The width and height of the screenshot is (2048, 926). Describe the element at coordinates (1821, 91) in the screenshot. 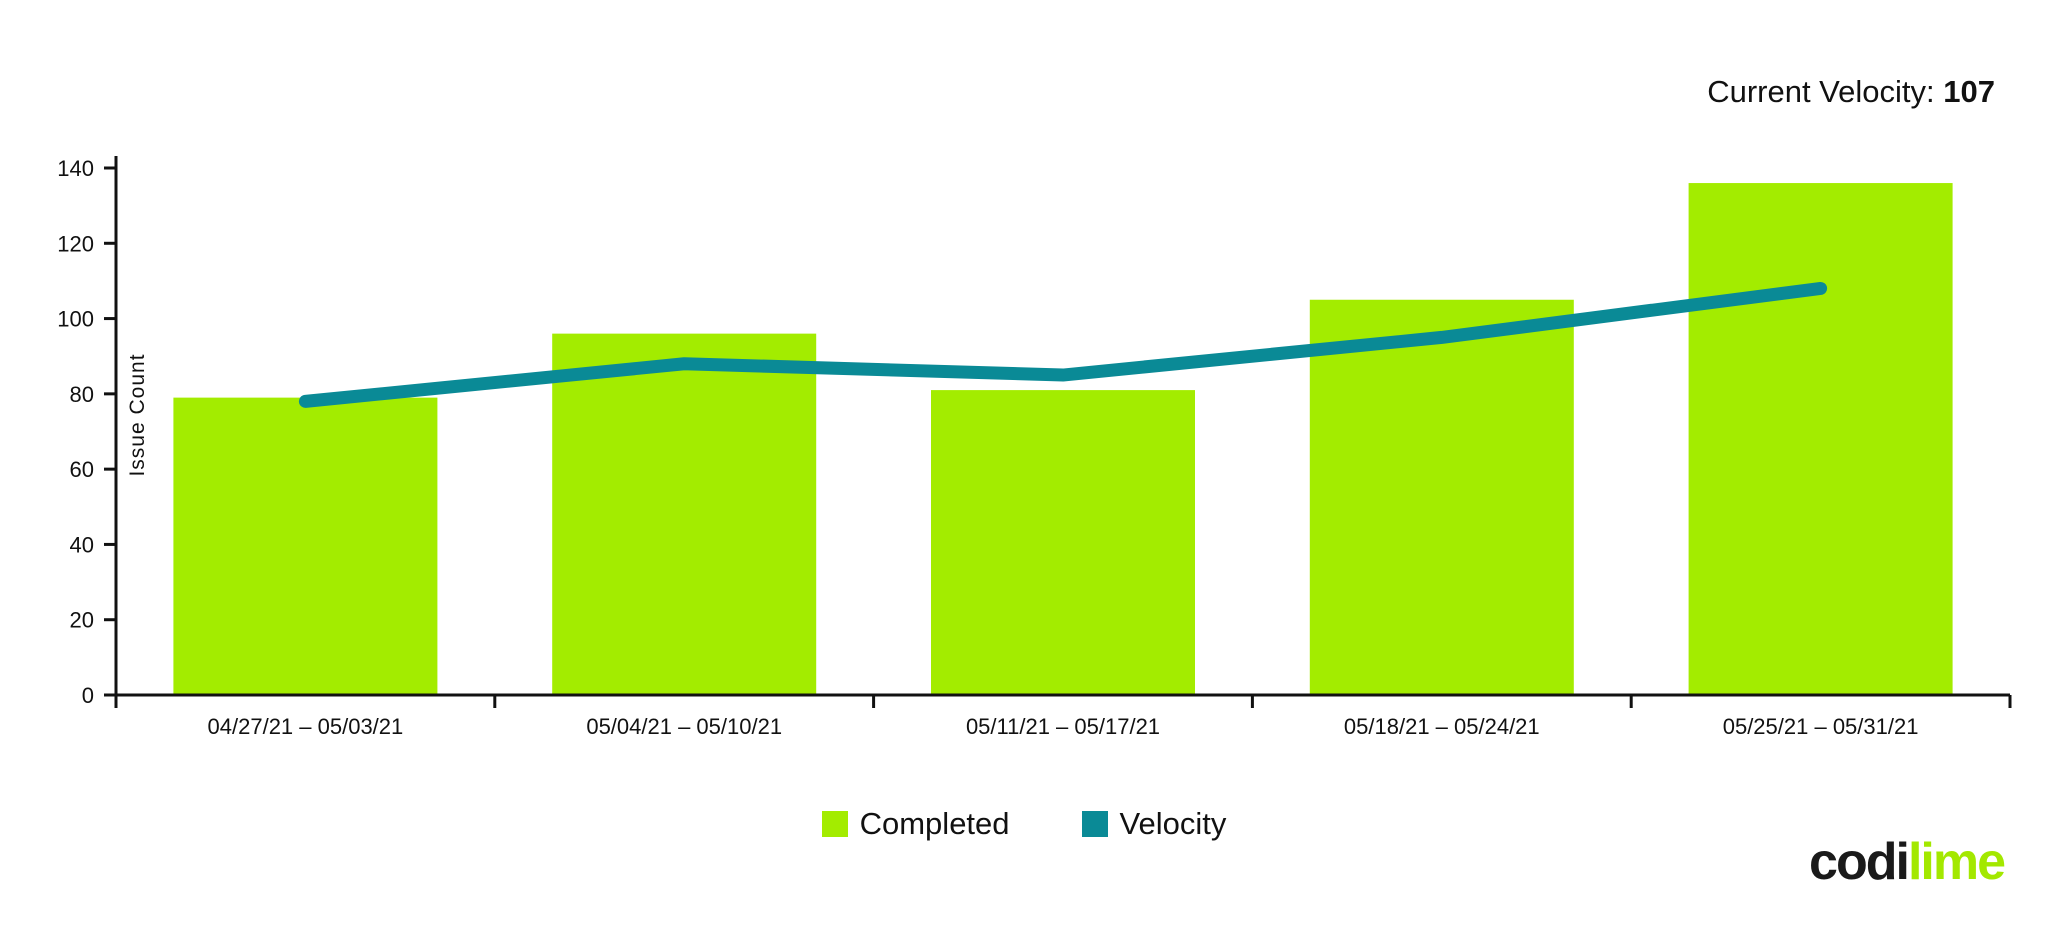

I see `current-velocity-label: Current Velocity:` at that location.